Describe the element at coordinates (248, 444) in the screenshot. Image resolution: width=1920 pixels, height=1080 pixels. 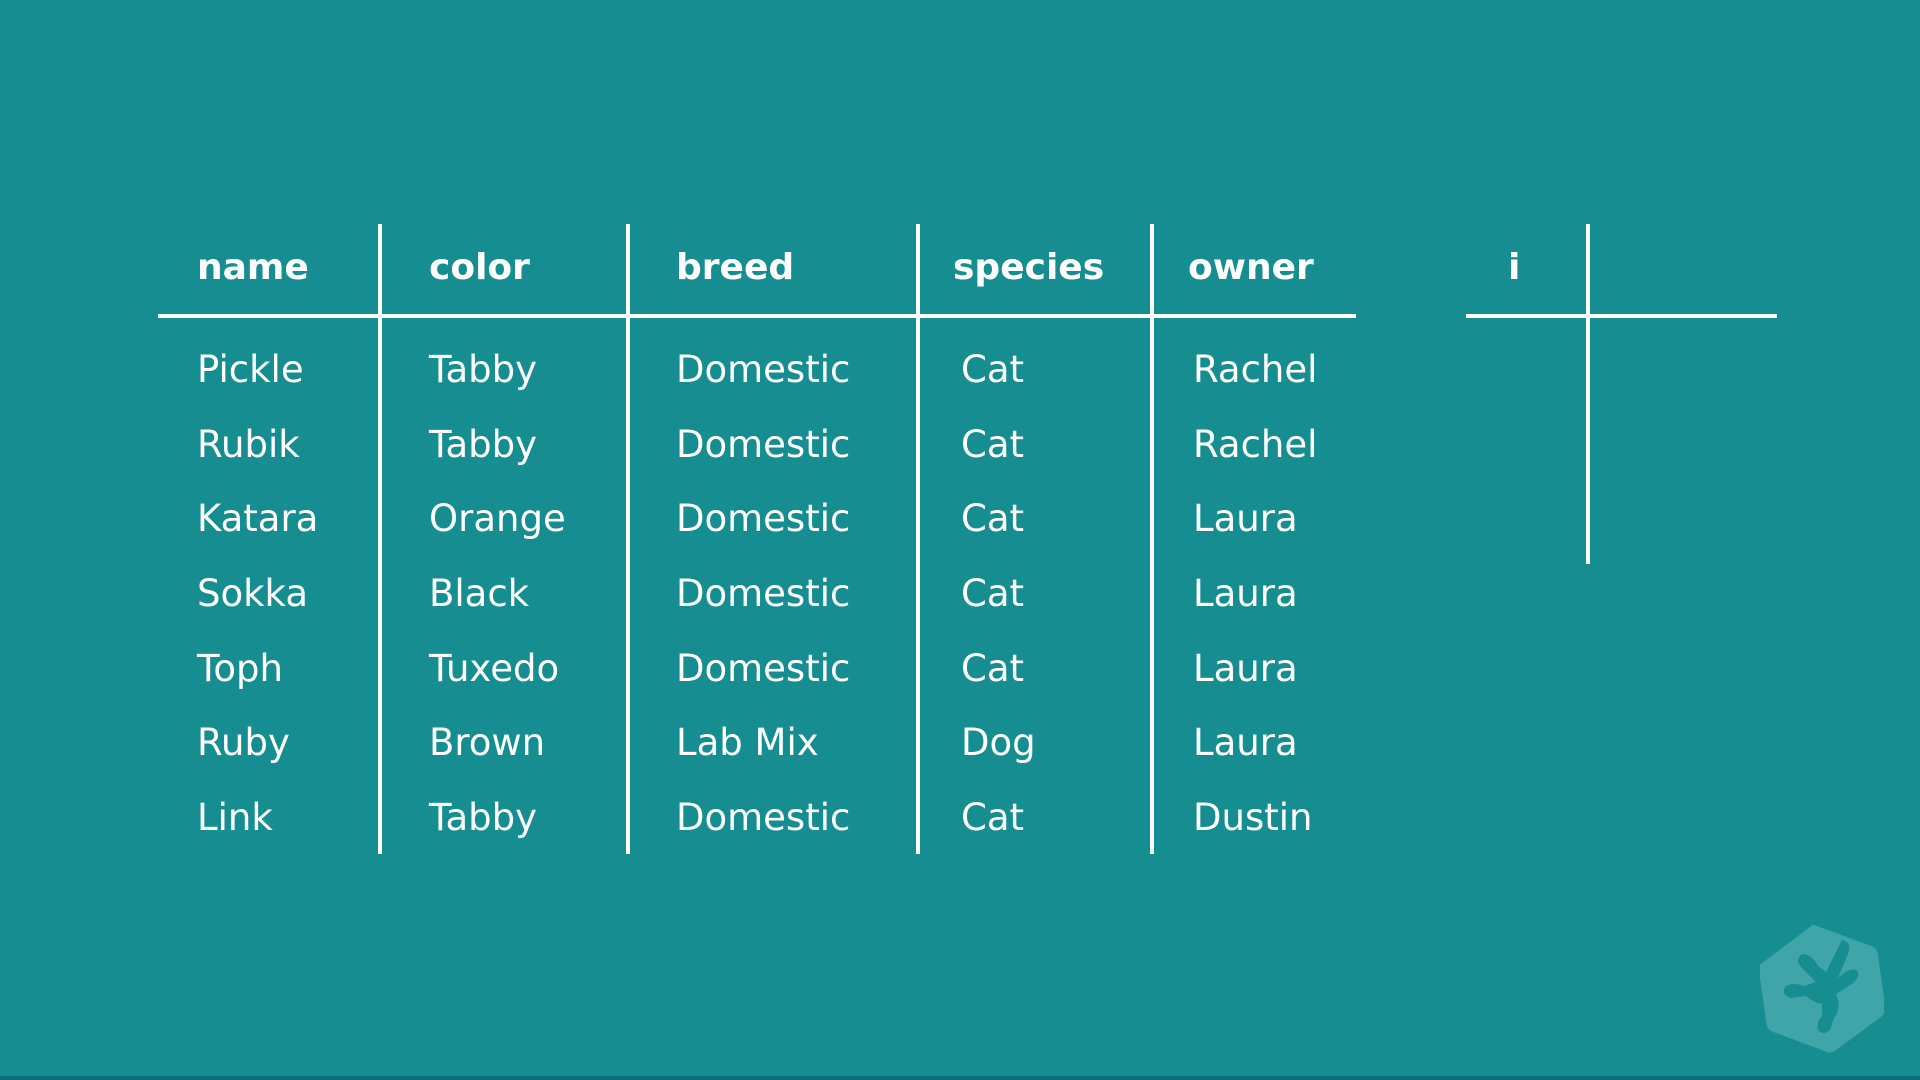
I see `table-cell-name: Rubik` at that location.